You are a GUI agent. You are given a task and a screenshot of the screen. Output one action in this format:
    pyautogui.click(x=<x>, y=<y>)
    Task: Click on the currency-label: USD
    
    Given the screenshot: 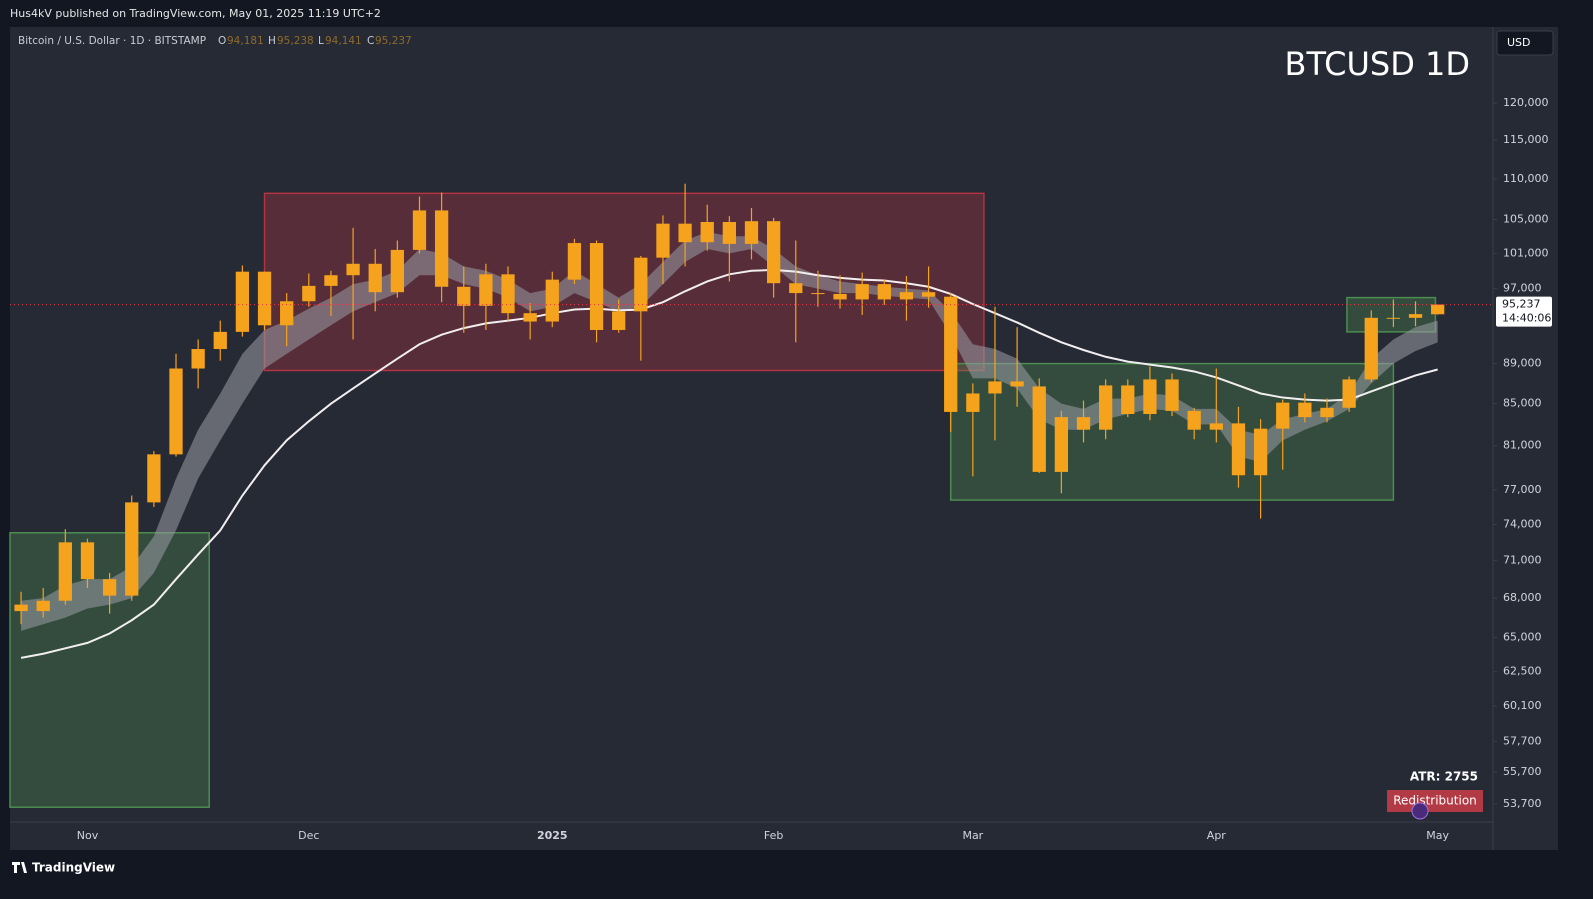 What is the action you would take?
    pyautogui.click(x=1519, y=42)
    